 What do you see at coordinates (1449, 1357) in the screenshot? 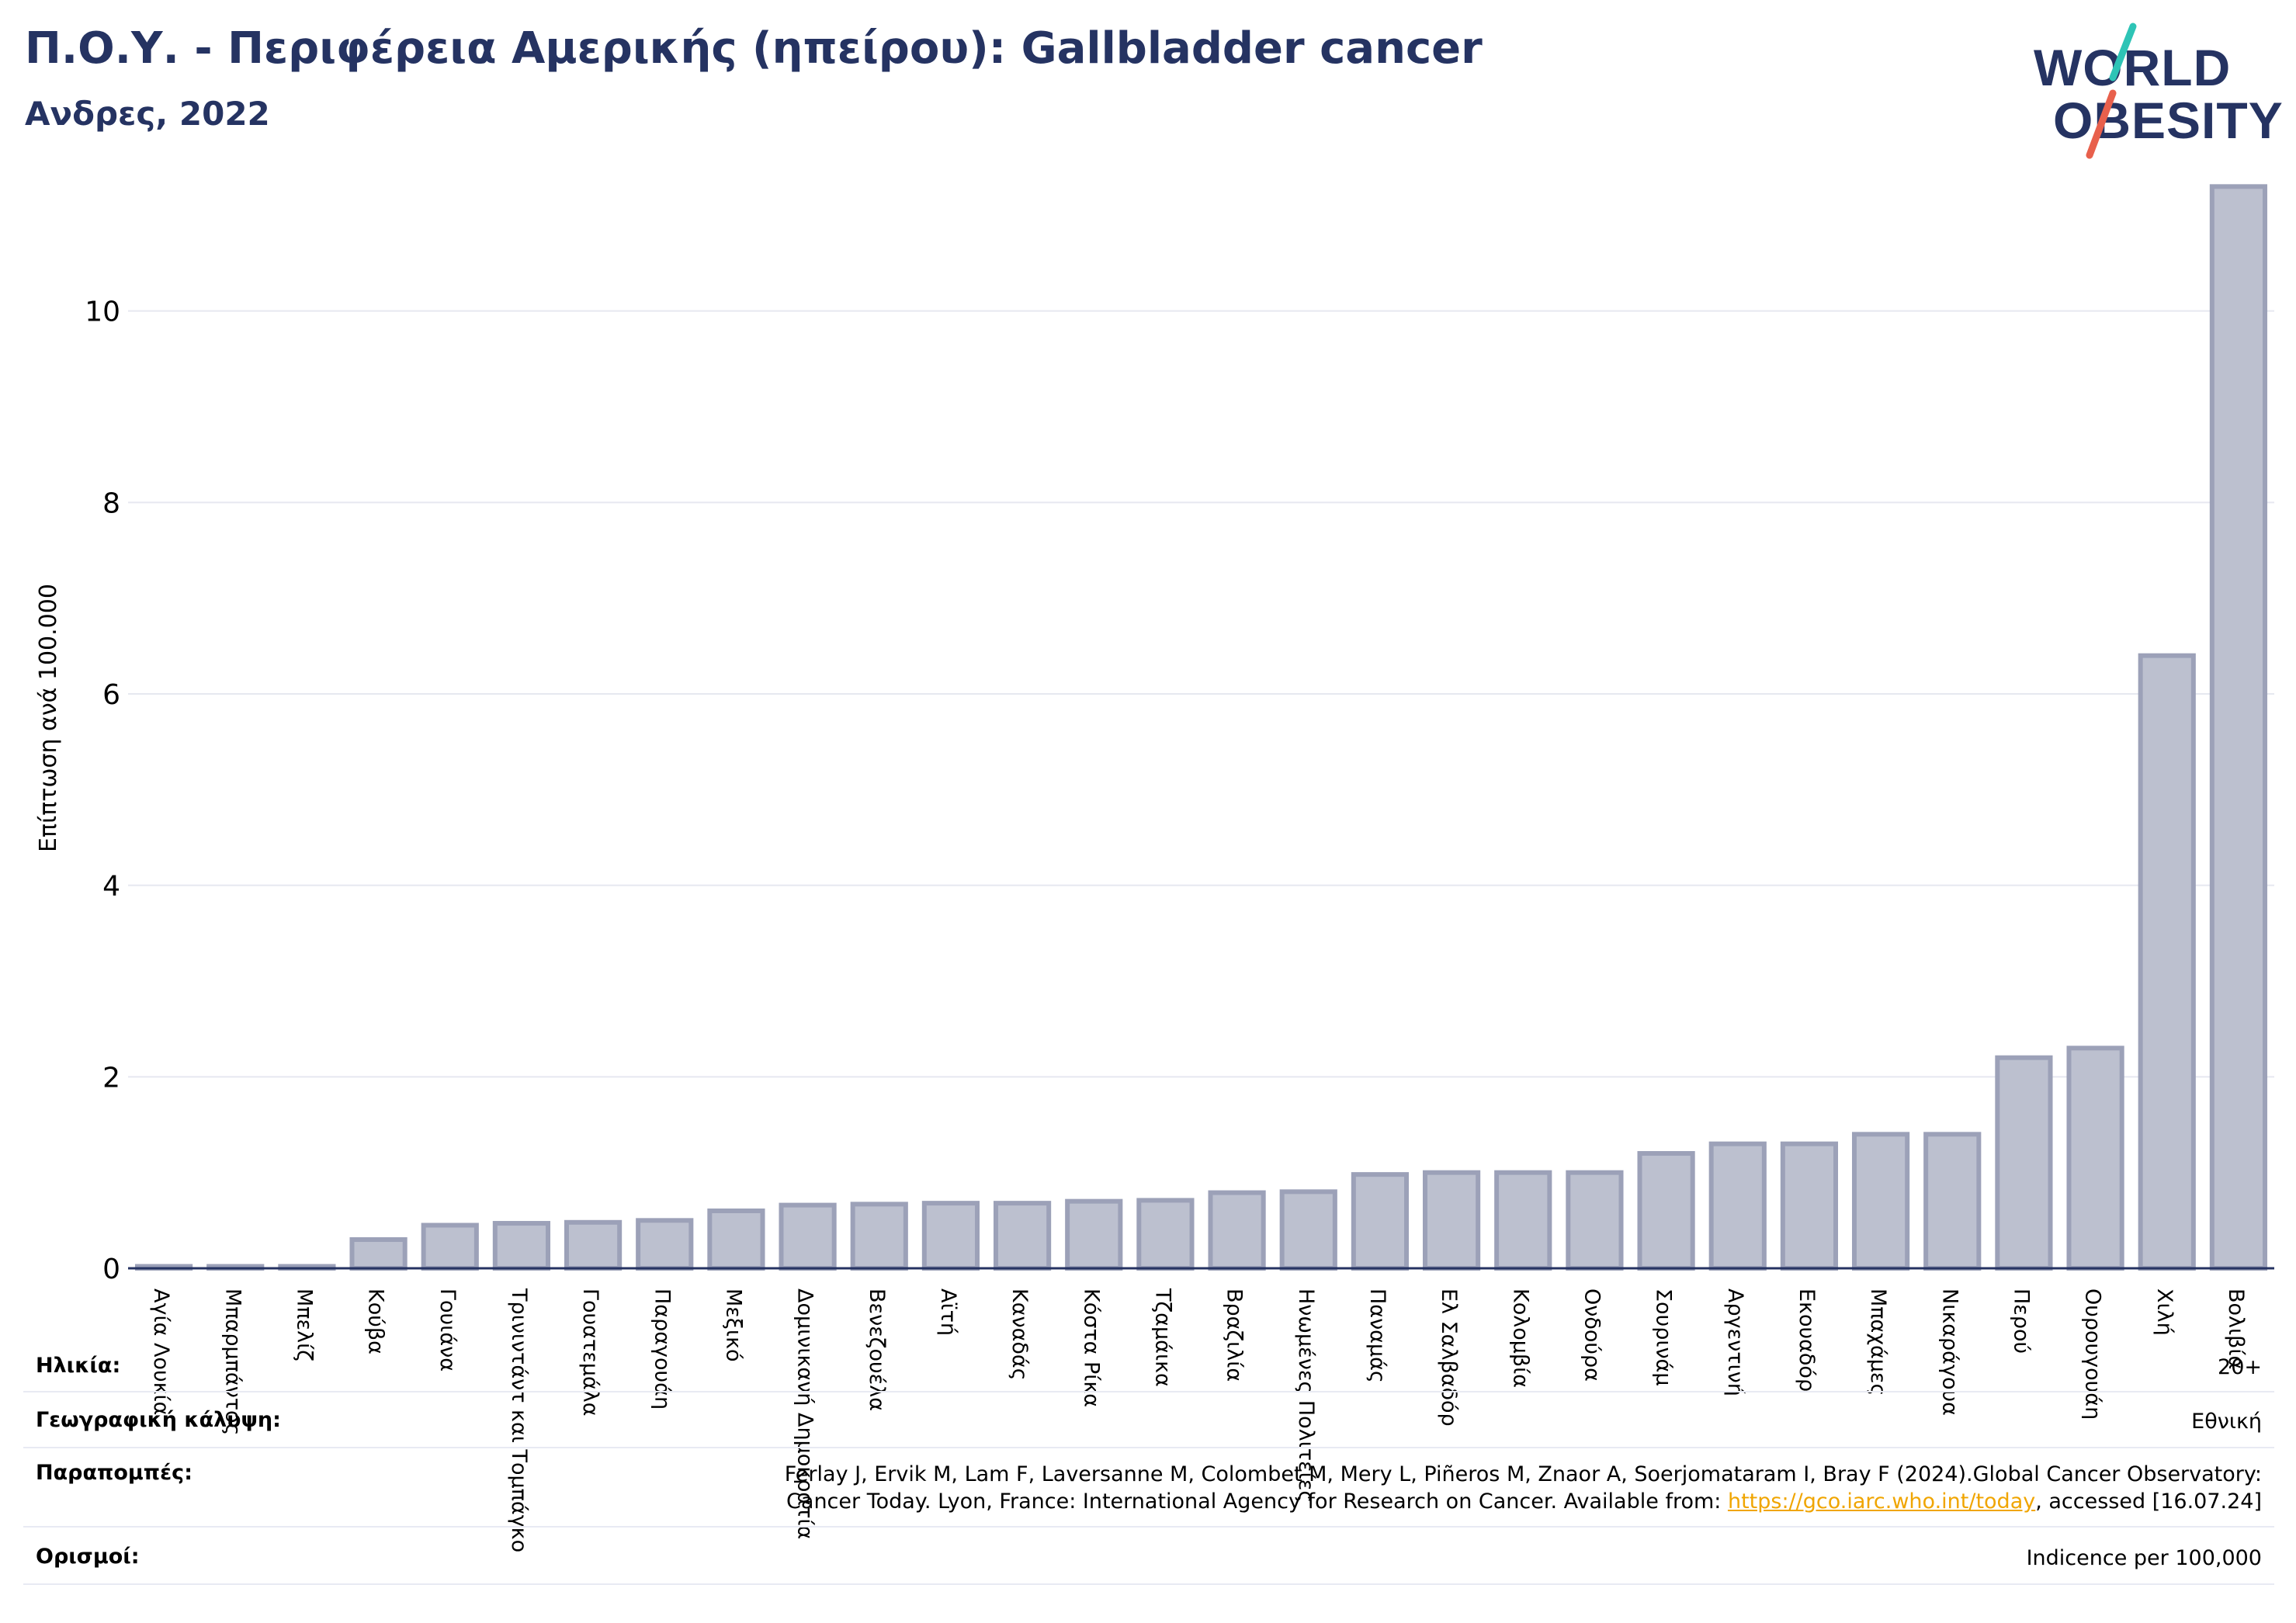
I see `x-tick-label: Ελ Σαλβαδόρ` at bounding box center [1449, 1357].